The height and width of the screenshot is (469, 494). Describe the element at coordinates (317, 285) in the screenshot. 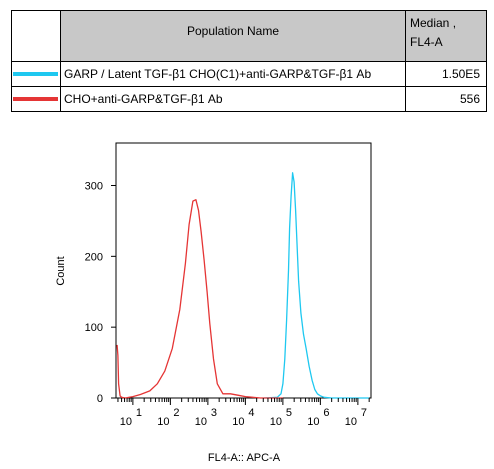

I see `series-line-cyan` at that location.